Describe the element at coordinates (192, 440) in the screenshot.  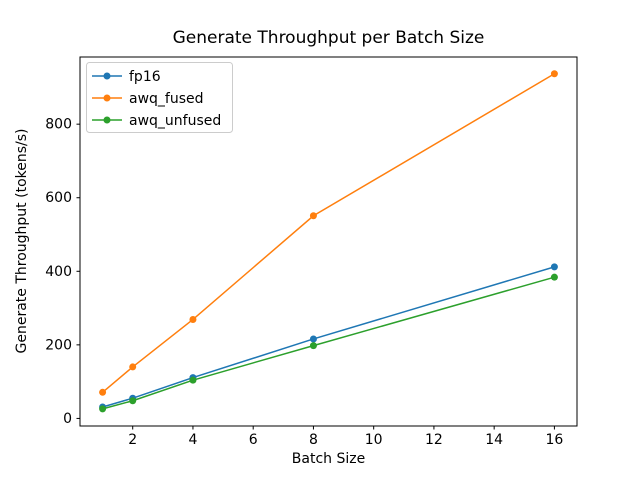
I see `x-tick-label: 4` at that location.